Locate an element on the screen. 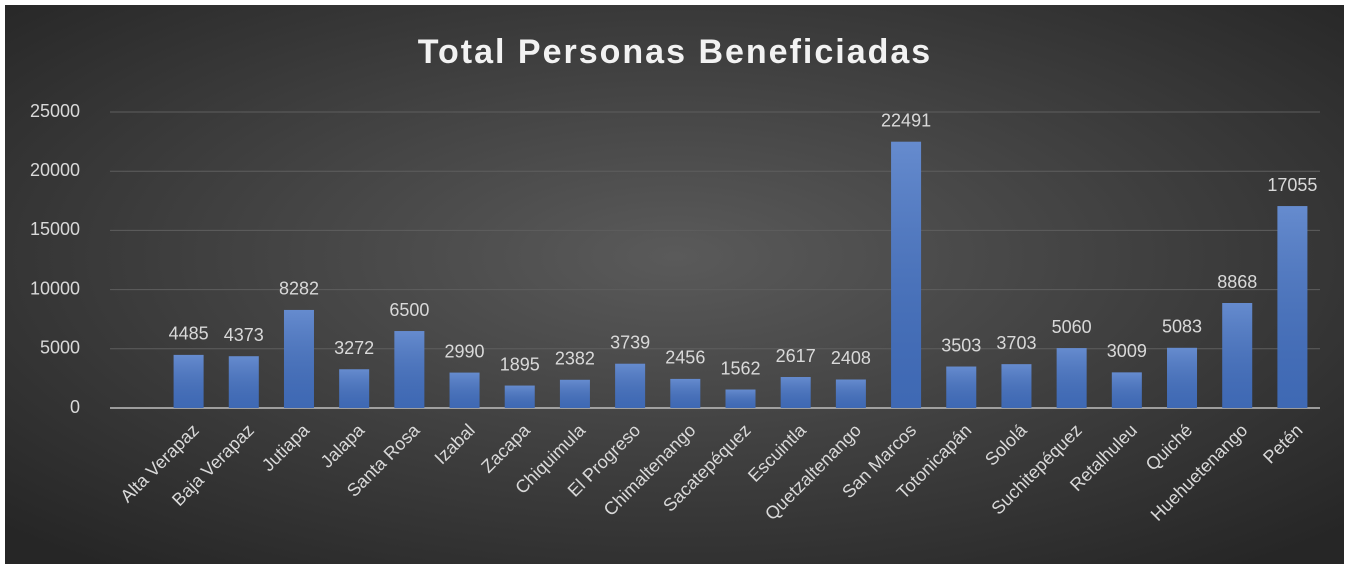 The image size is (1349, 569). value-label: 17055 is located at coordinates (1292, 185).